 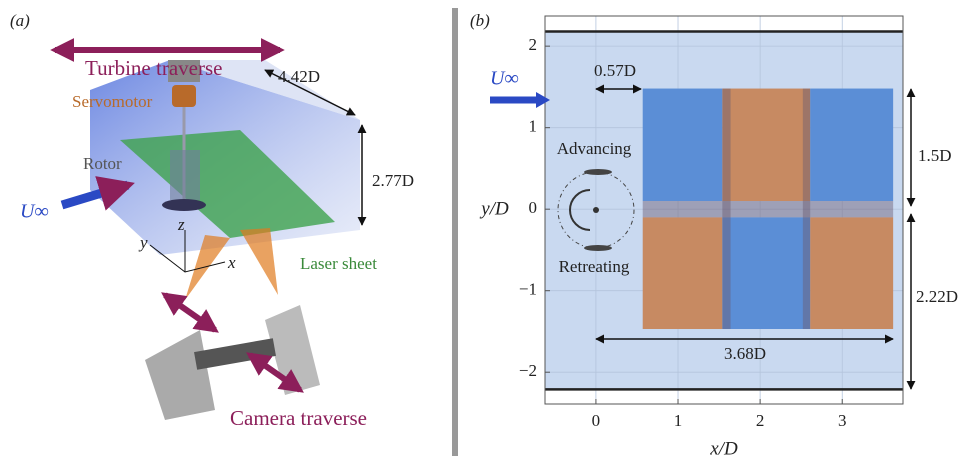 I want to click on rotor-base, so click(x=184, y=205).